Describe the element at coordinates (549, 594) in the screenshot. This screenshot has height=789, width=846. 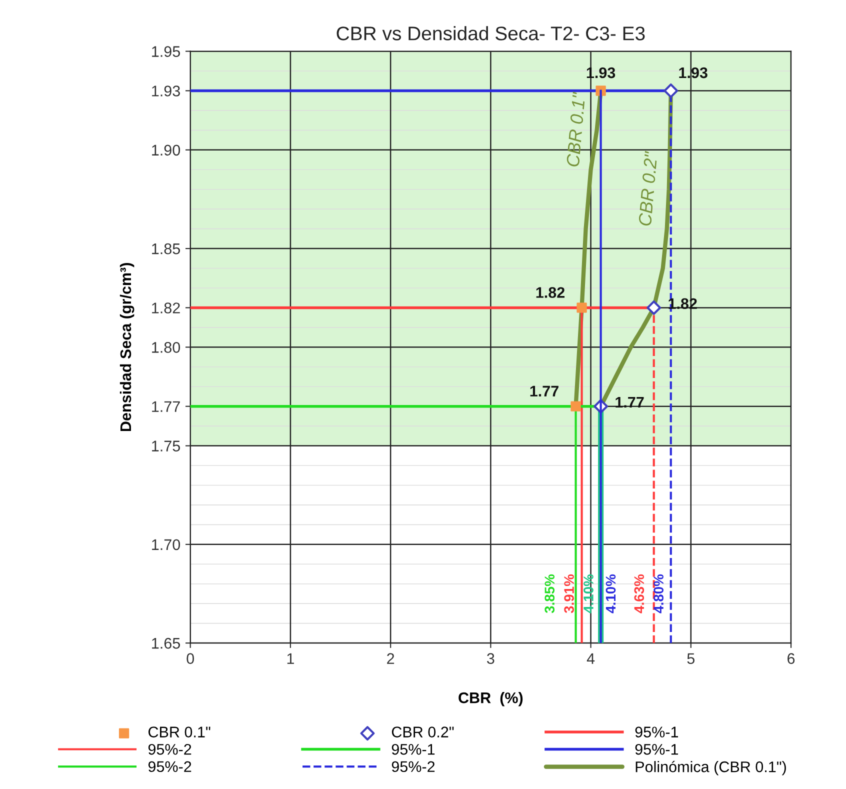
I see `annotation: 3.85%` at that location.